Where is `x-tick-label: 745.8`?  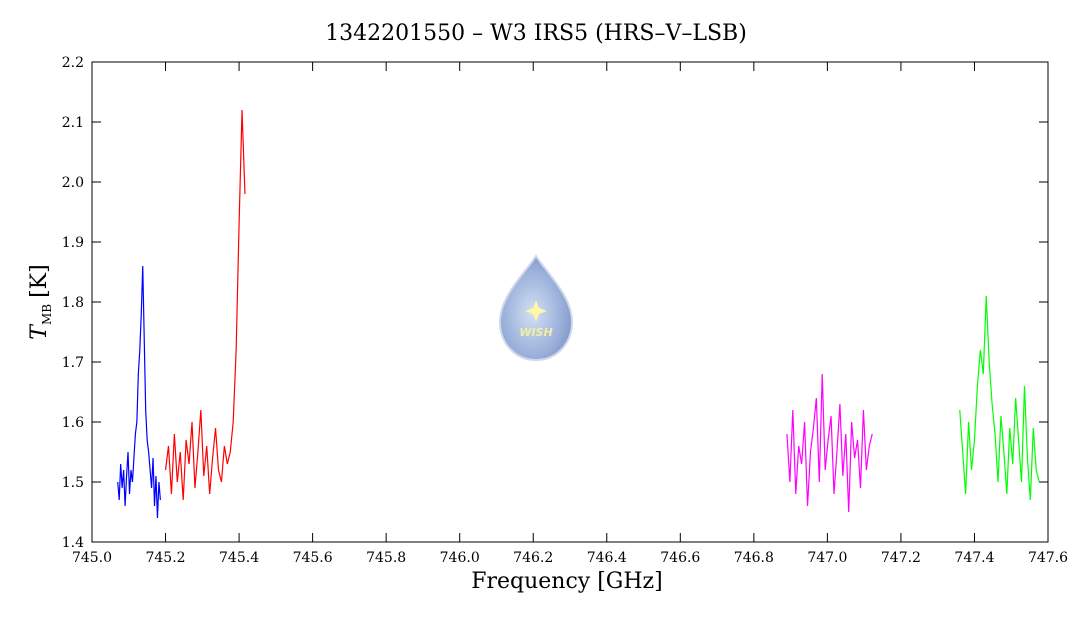 x-tick-label: 745.8 is located at coordinates (386, 558).